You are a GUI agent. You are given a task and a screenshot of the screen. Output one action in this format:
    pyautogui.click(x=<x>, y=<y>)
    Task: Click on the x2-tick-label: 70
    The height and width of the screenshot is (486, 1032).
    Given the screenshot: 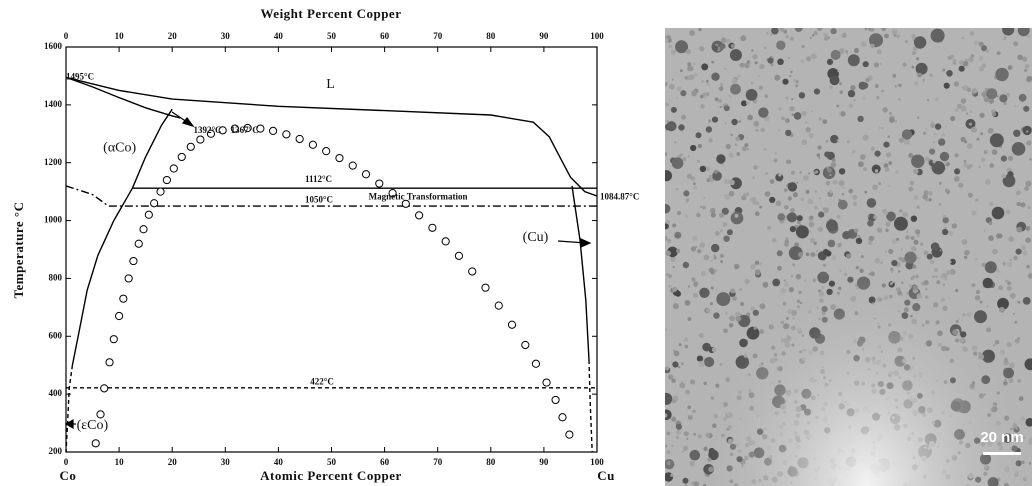 What is the action you would take?
    pyautogui.click(x=438, y=36)
    